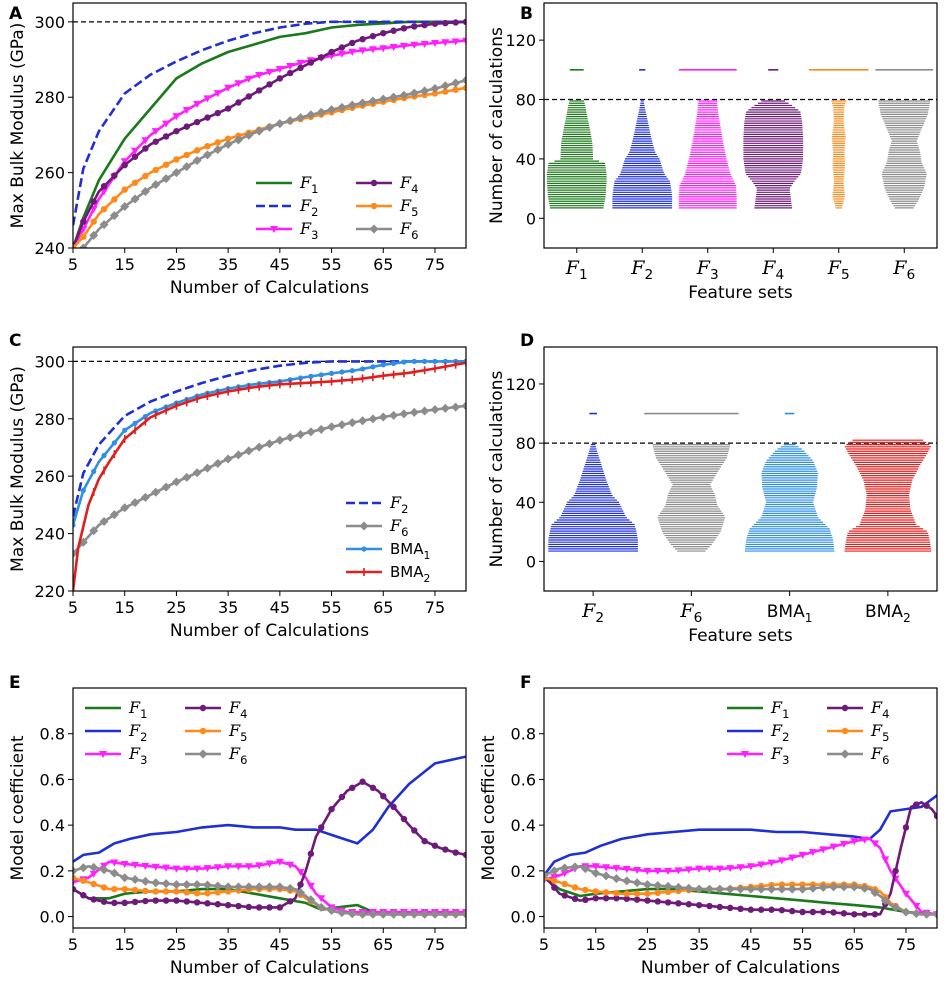 This screenshot has width=948, height=987. Describe the element at coordinates (374, 183) in the screenshot. I see `legend-marker-f4` at that location.